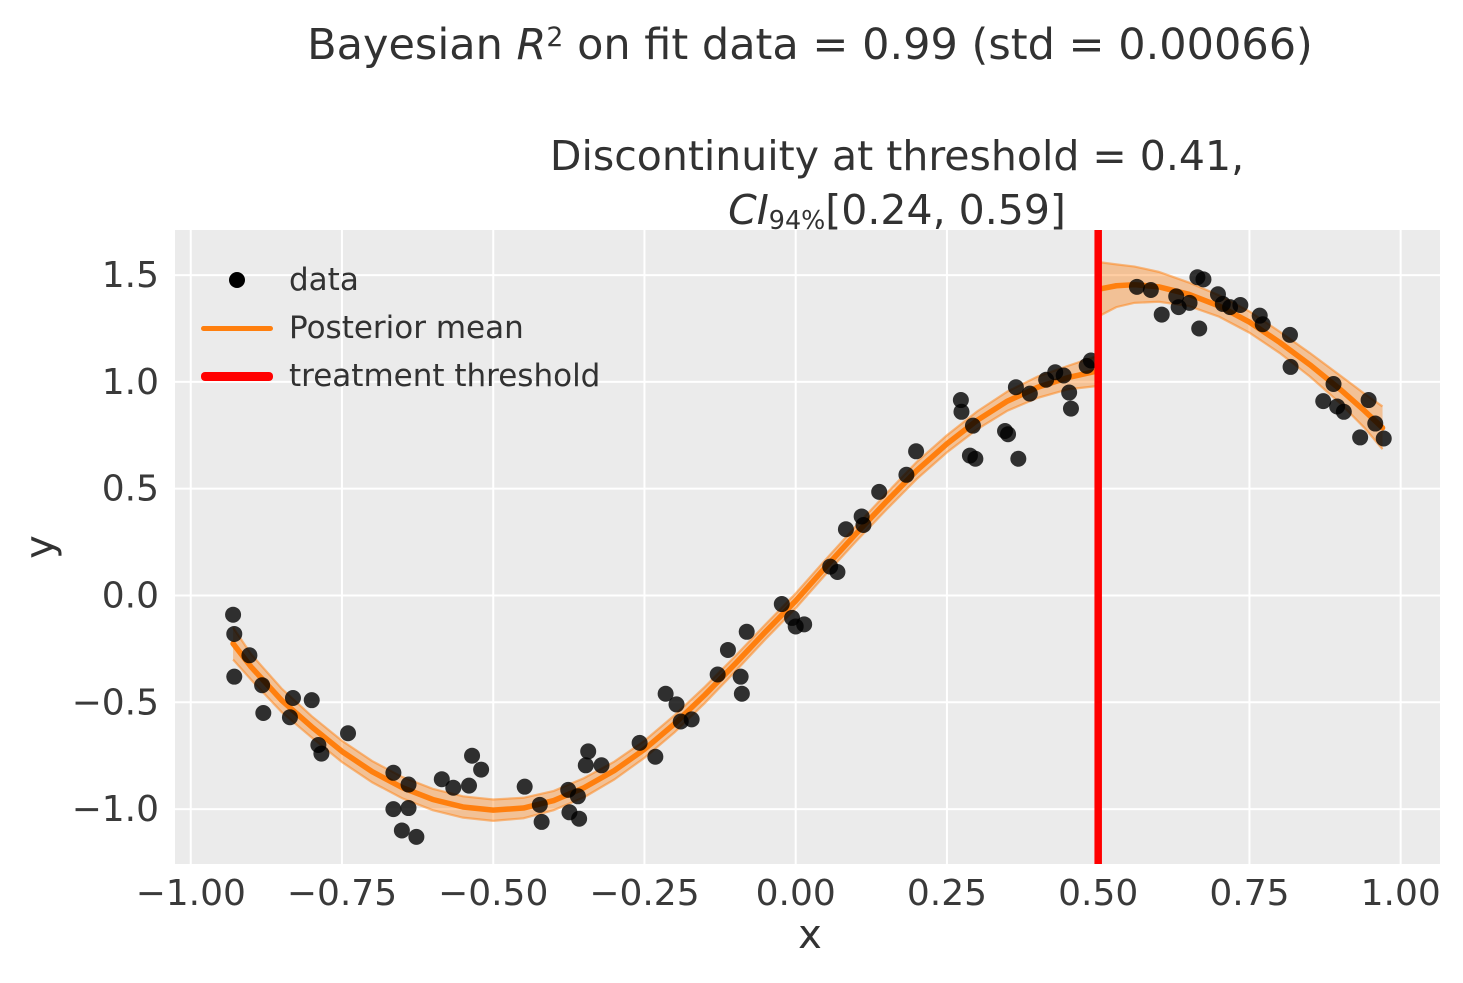 The height and width of the screenshot is (983, 1463). Describe the element at coordinates (1249, 893) in the screenshot. I see `x-tick-label: 0.75` at that location.